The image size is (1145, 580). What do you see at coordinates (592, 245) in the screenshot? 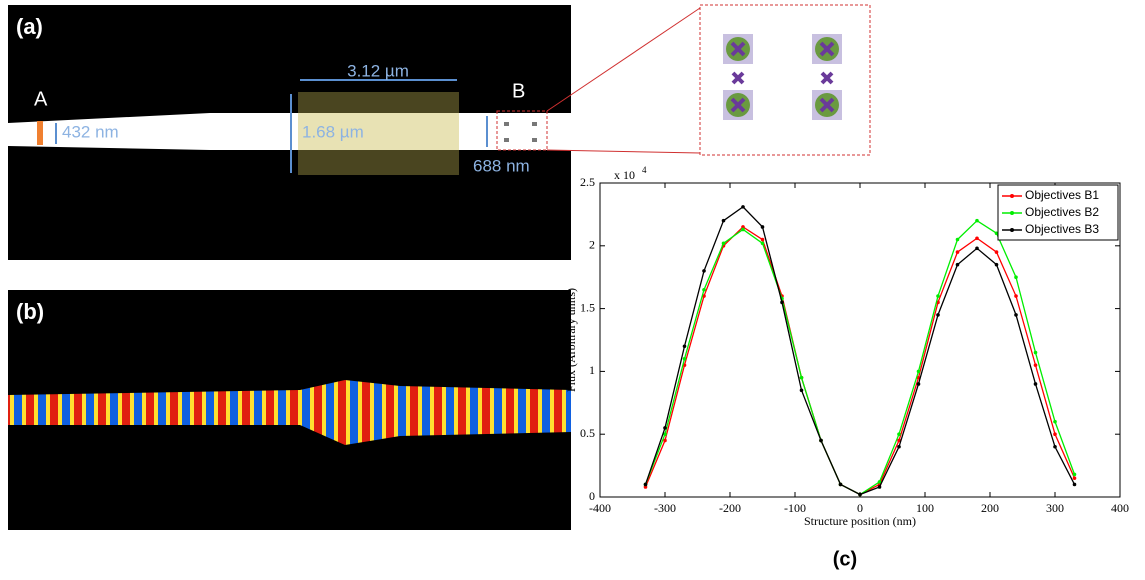
I see `y-tick-label: 2` at bounding box center [592, 245].